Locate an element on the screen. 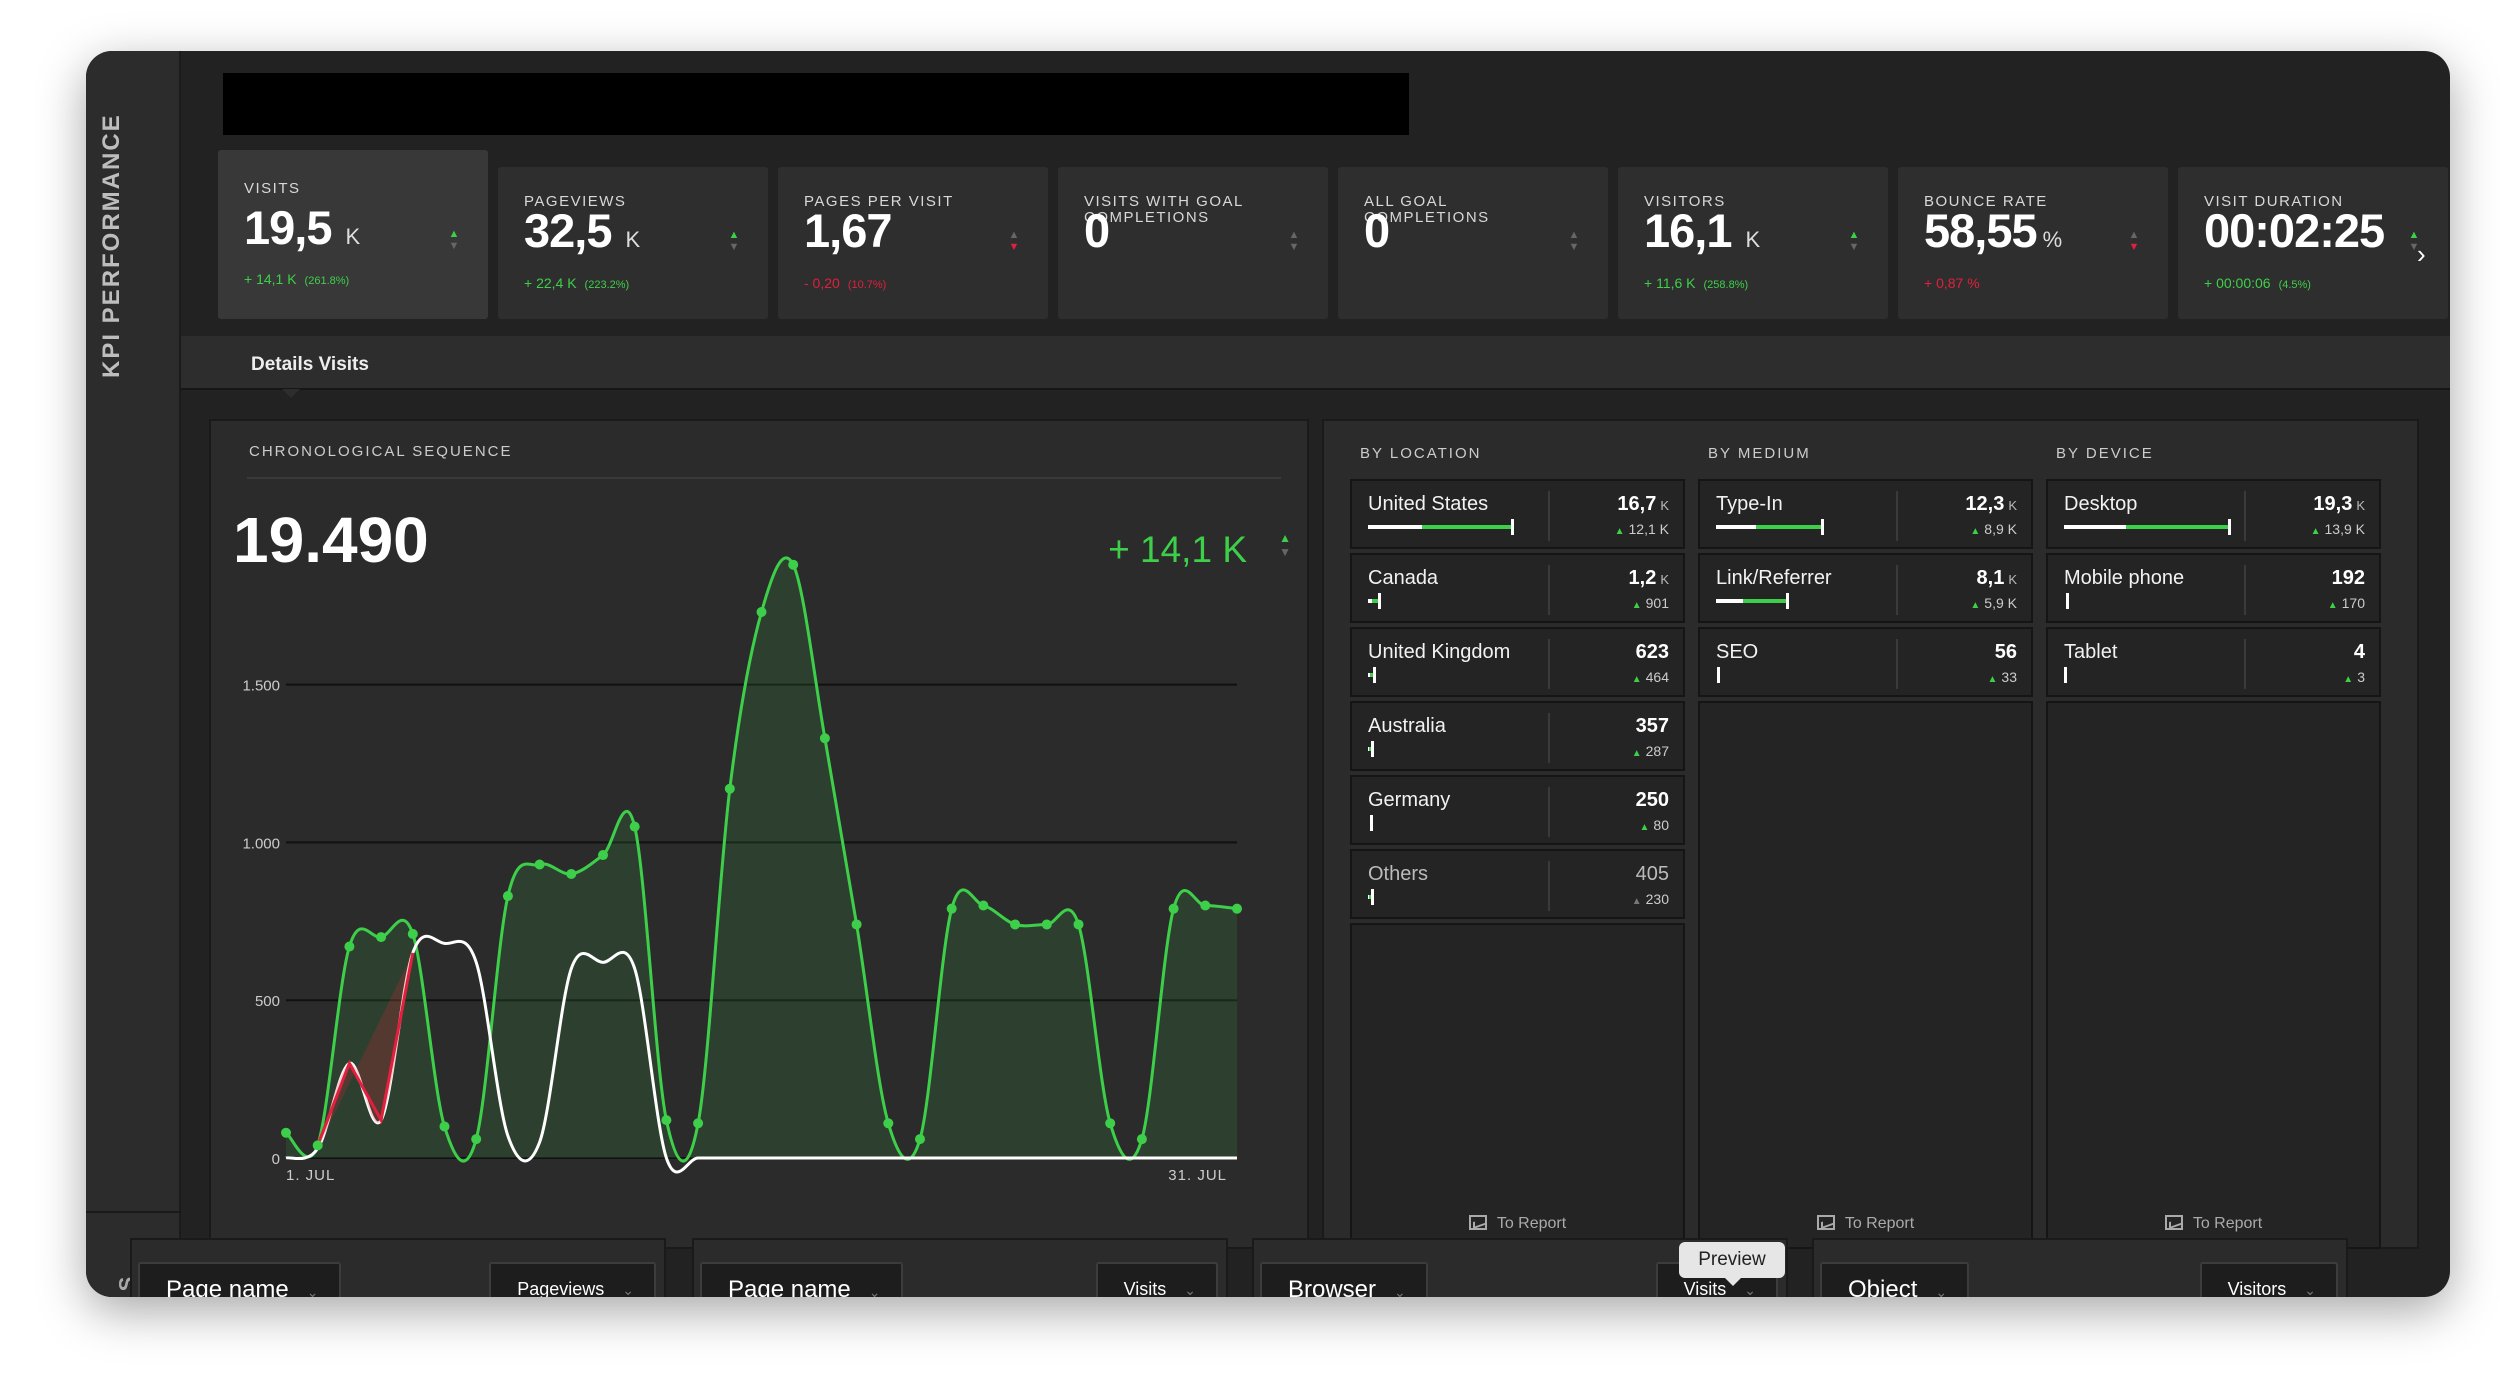 The height and width of the screenshot is (1383, 2500). breakdown-card-seo: SEO 56 ▲ 33 is located at coordinates (1865, 662).